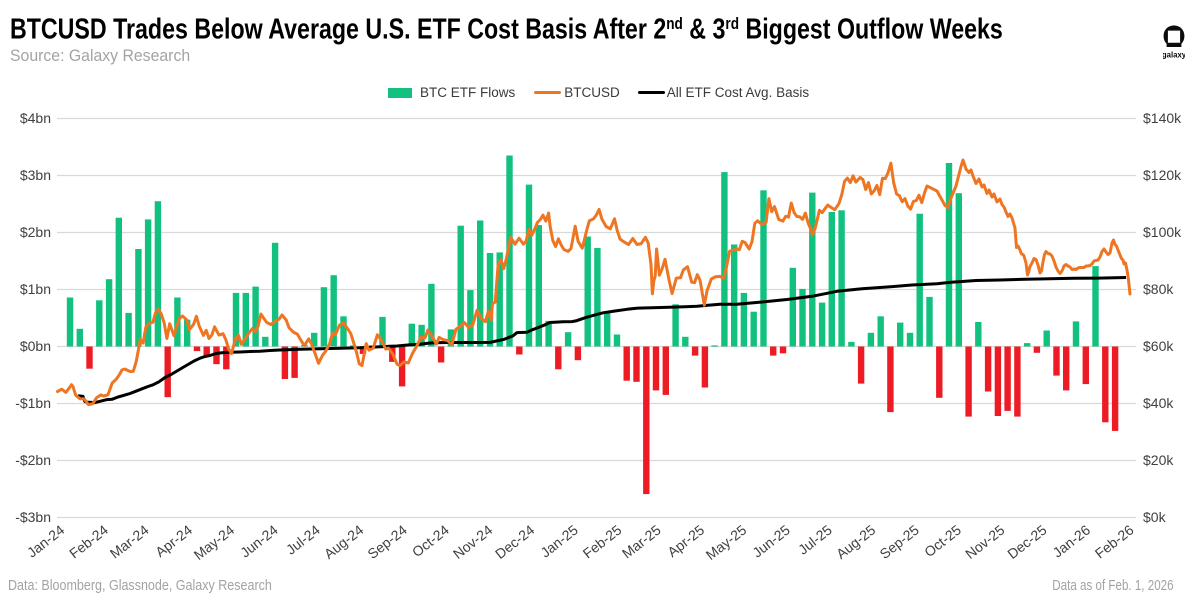 This screenshot has width=1200, height=612. What do you see at coordinates (1158, 460) in the screenshot?
I see `svg-text: $20k` at bounding box center [1158, 460].